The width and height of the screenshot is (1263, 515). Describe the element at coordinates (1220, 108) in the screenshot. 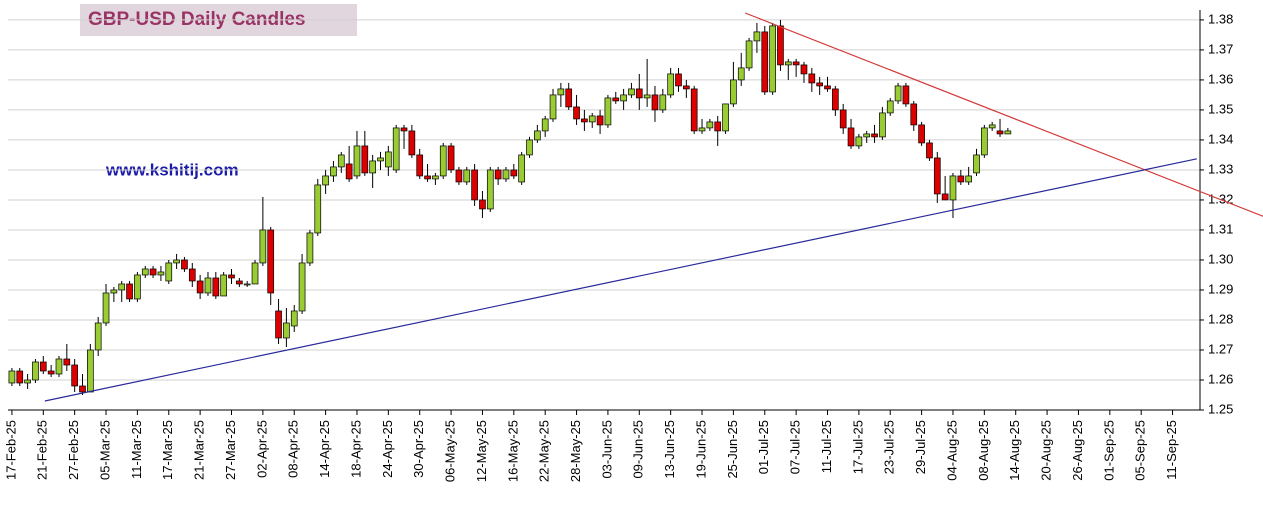

I see `y-tick-label: 1.35` at that location.